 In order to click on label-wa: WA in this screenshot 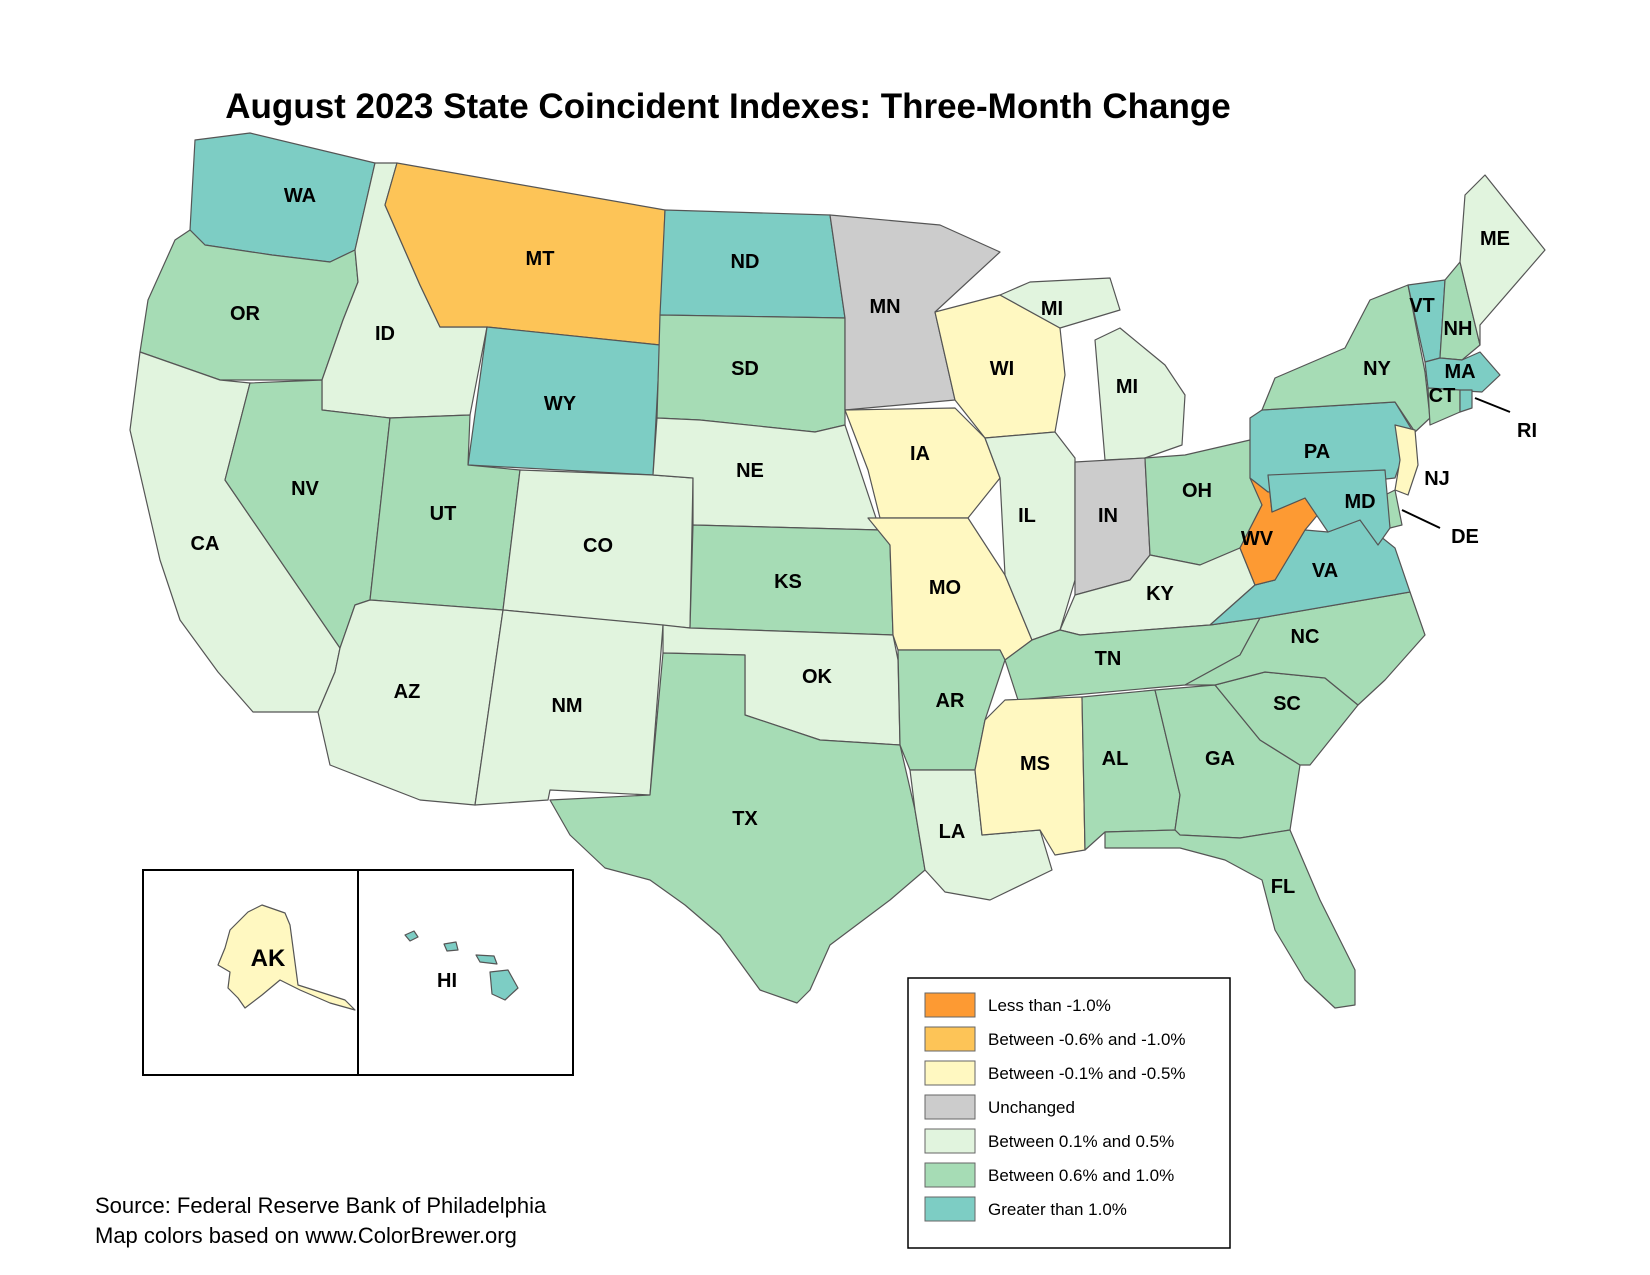, I will do `click(300, 196)`.